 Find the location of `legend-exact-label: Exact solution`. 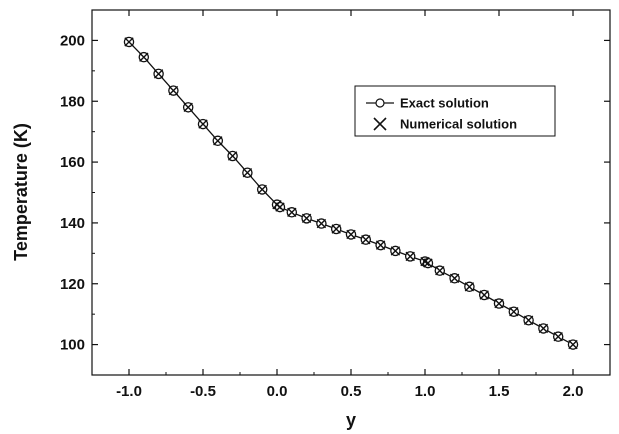

legend-exact-label: Exact solution is located at coordinates (444, 103).